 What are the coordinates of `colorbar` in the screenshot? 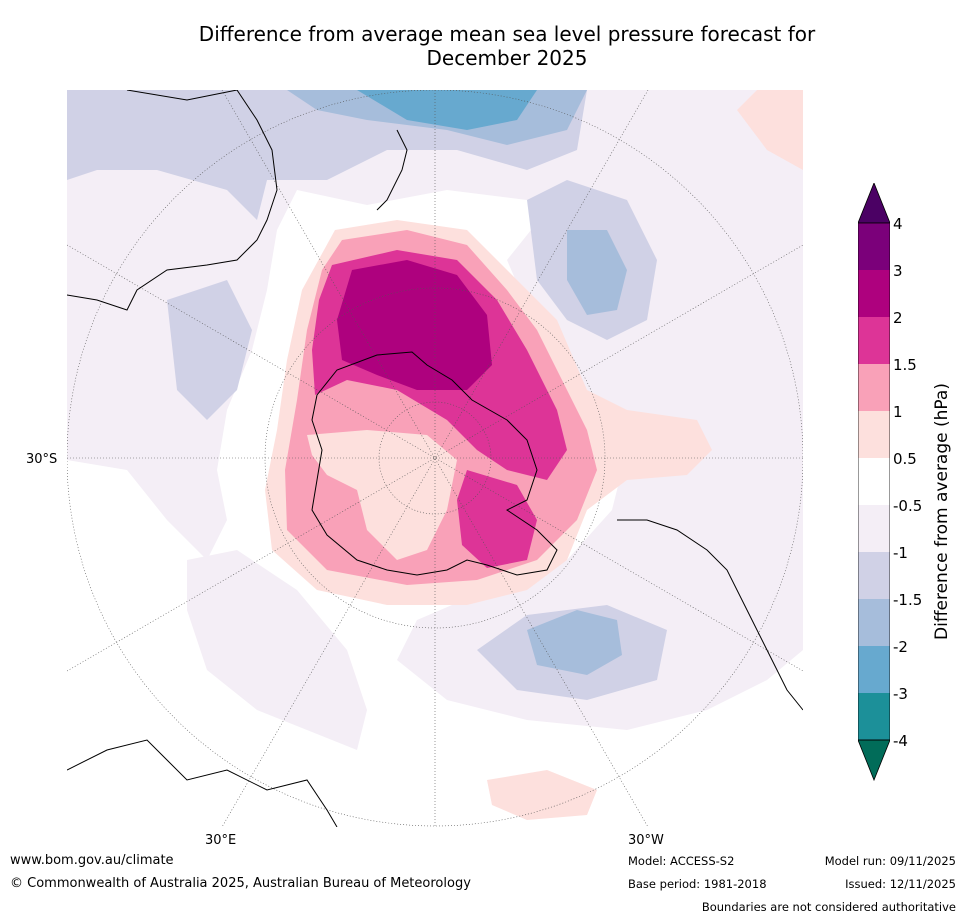 It's located at (874, 482).